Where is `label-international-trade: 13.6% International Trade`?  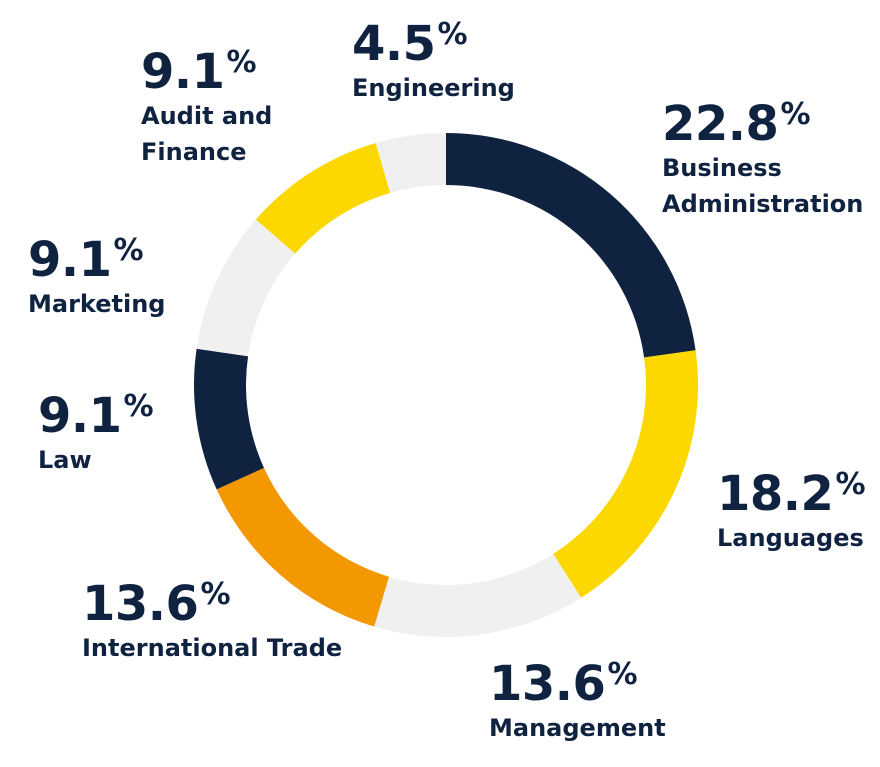 label-international-trade: 13.6% International Trade is located at coordinates (212, 623).